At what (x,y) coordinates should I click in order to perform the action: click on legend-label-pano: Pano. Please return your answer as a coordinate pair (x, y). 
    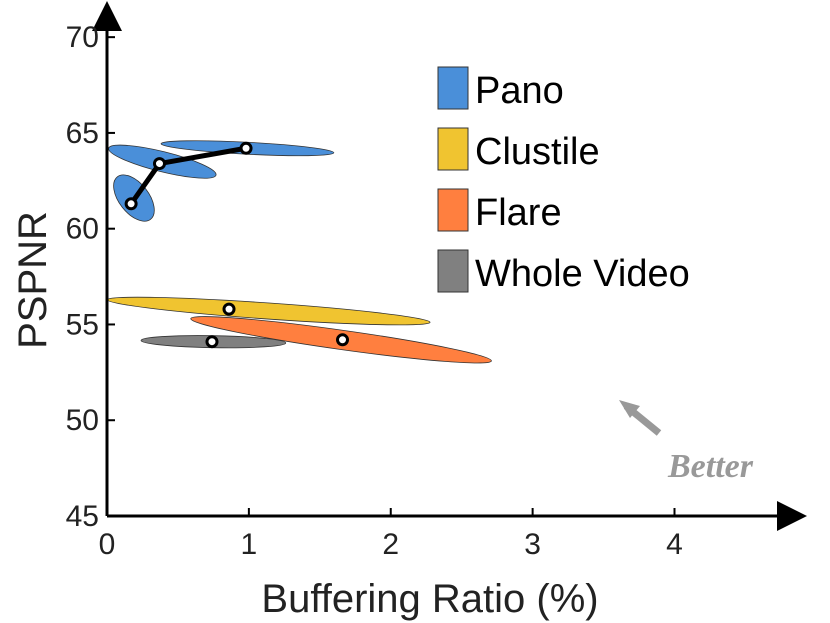
    Looking at the image, I should click on (519, 91).